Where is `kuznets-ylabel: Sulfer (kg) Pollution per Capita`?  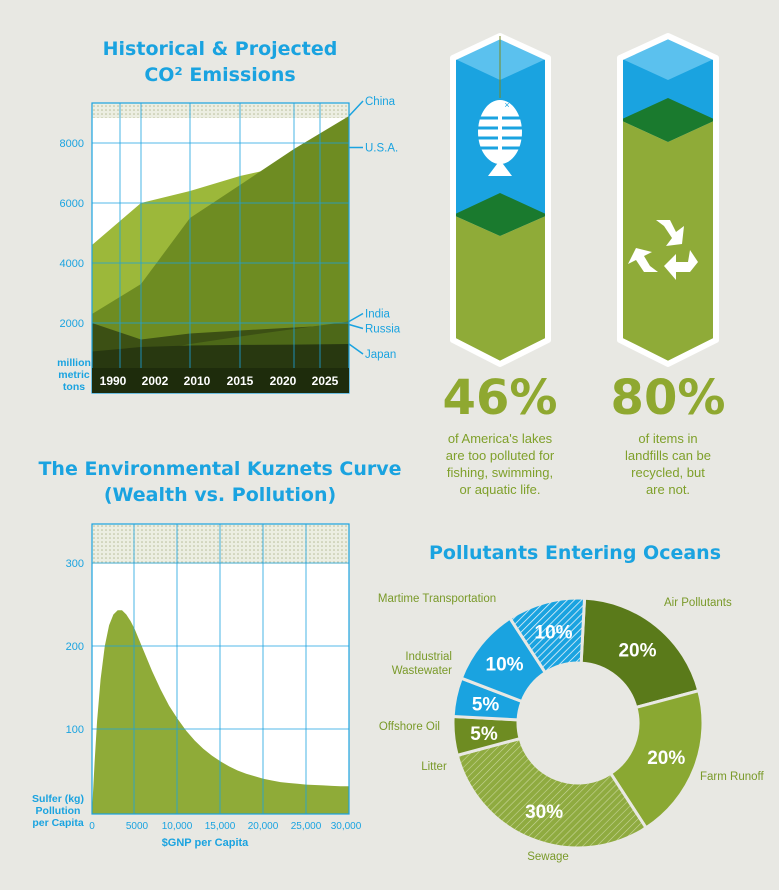
kuznets-ylabel: Sulfer (kg) Pollution per Capita is located at coordinates (58, 811).